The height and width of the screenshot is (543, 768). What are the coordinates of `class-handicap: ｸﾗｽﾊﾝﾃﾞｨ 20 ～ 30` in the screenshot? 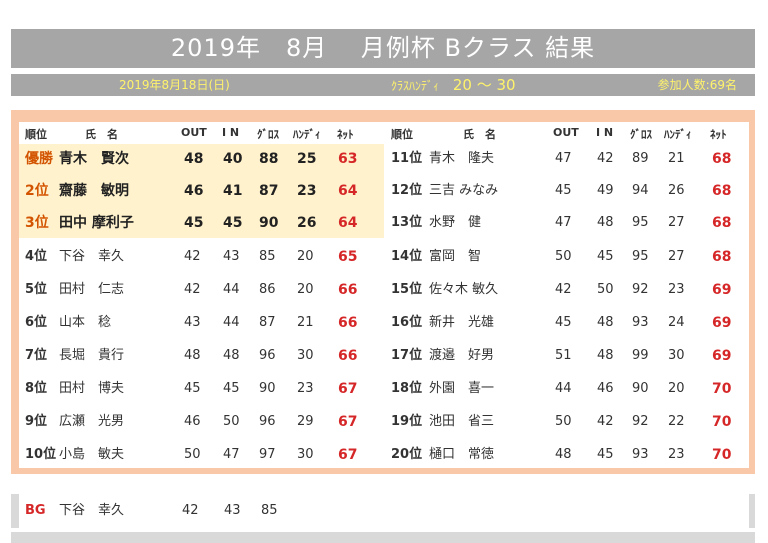 It's located at (453, 85).